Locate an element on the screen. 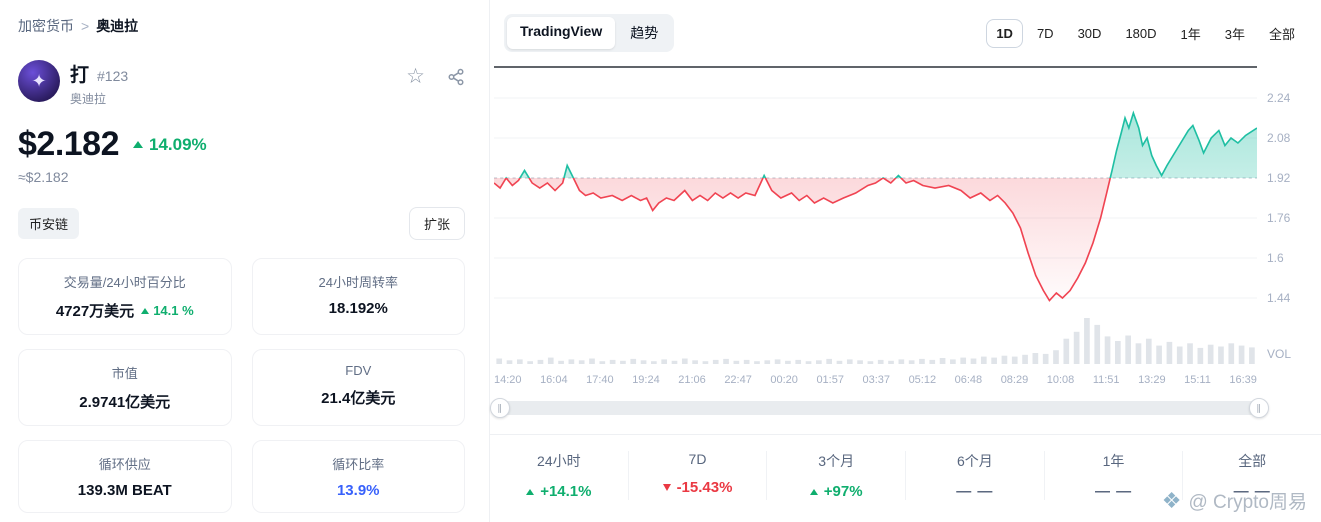 The height and width of the screenshot is (522, 1321). coin-avatar: ✦ is located at coordinates (39, 81).